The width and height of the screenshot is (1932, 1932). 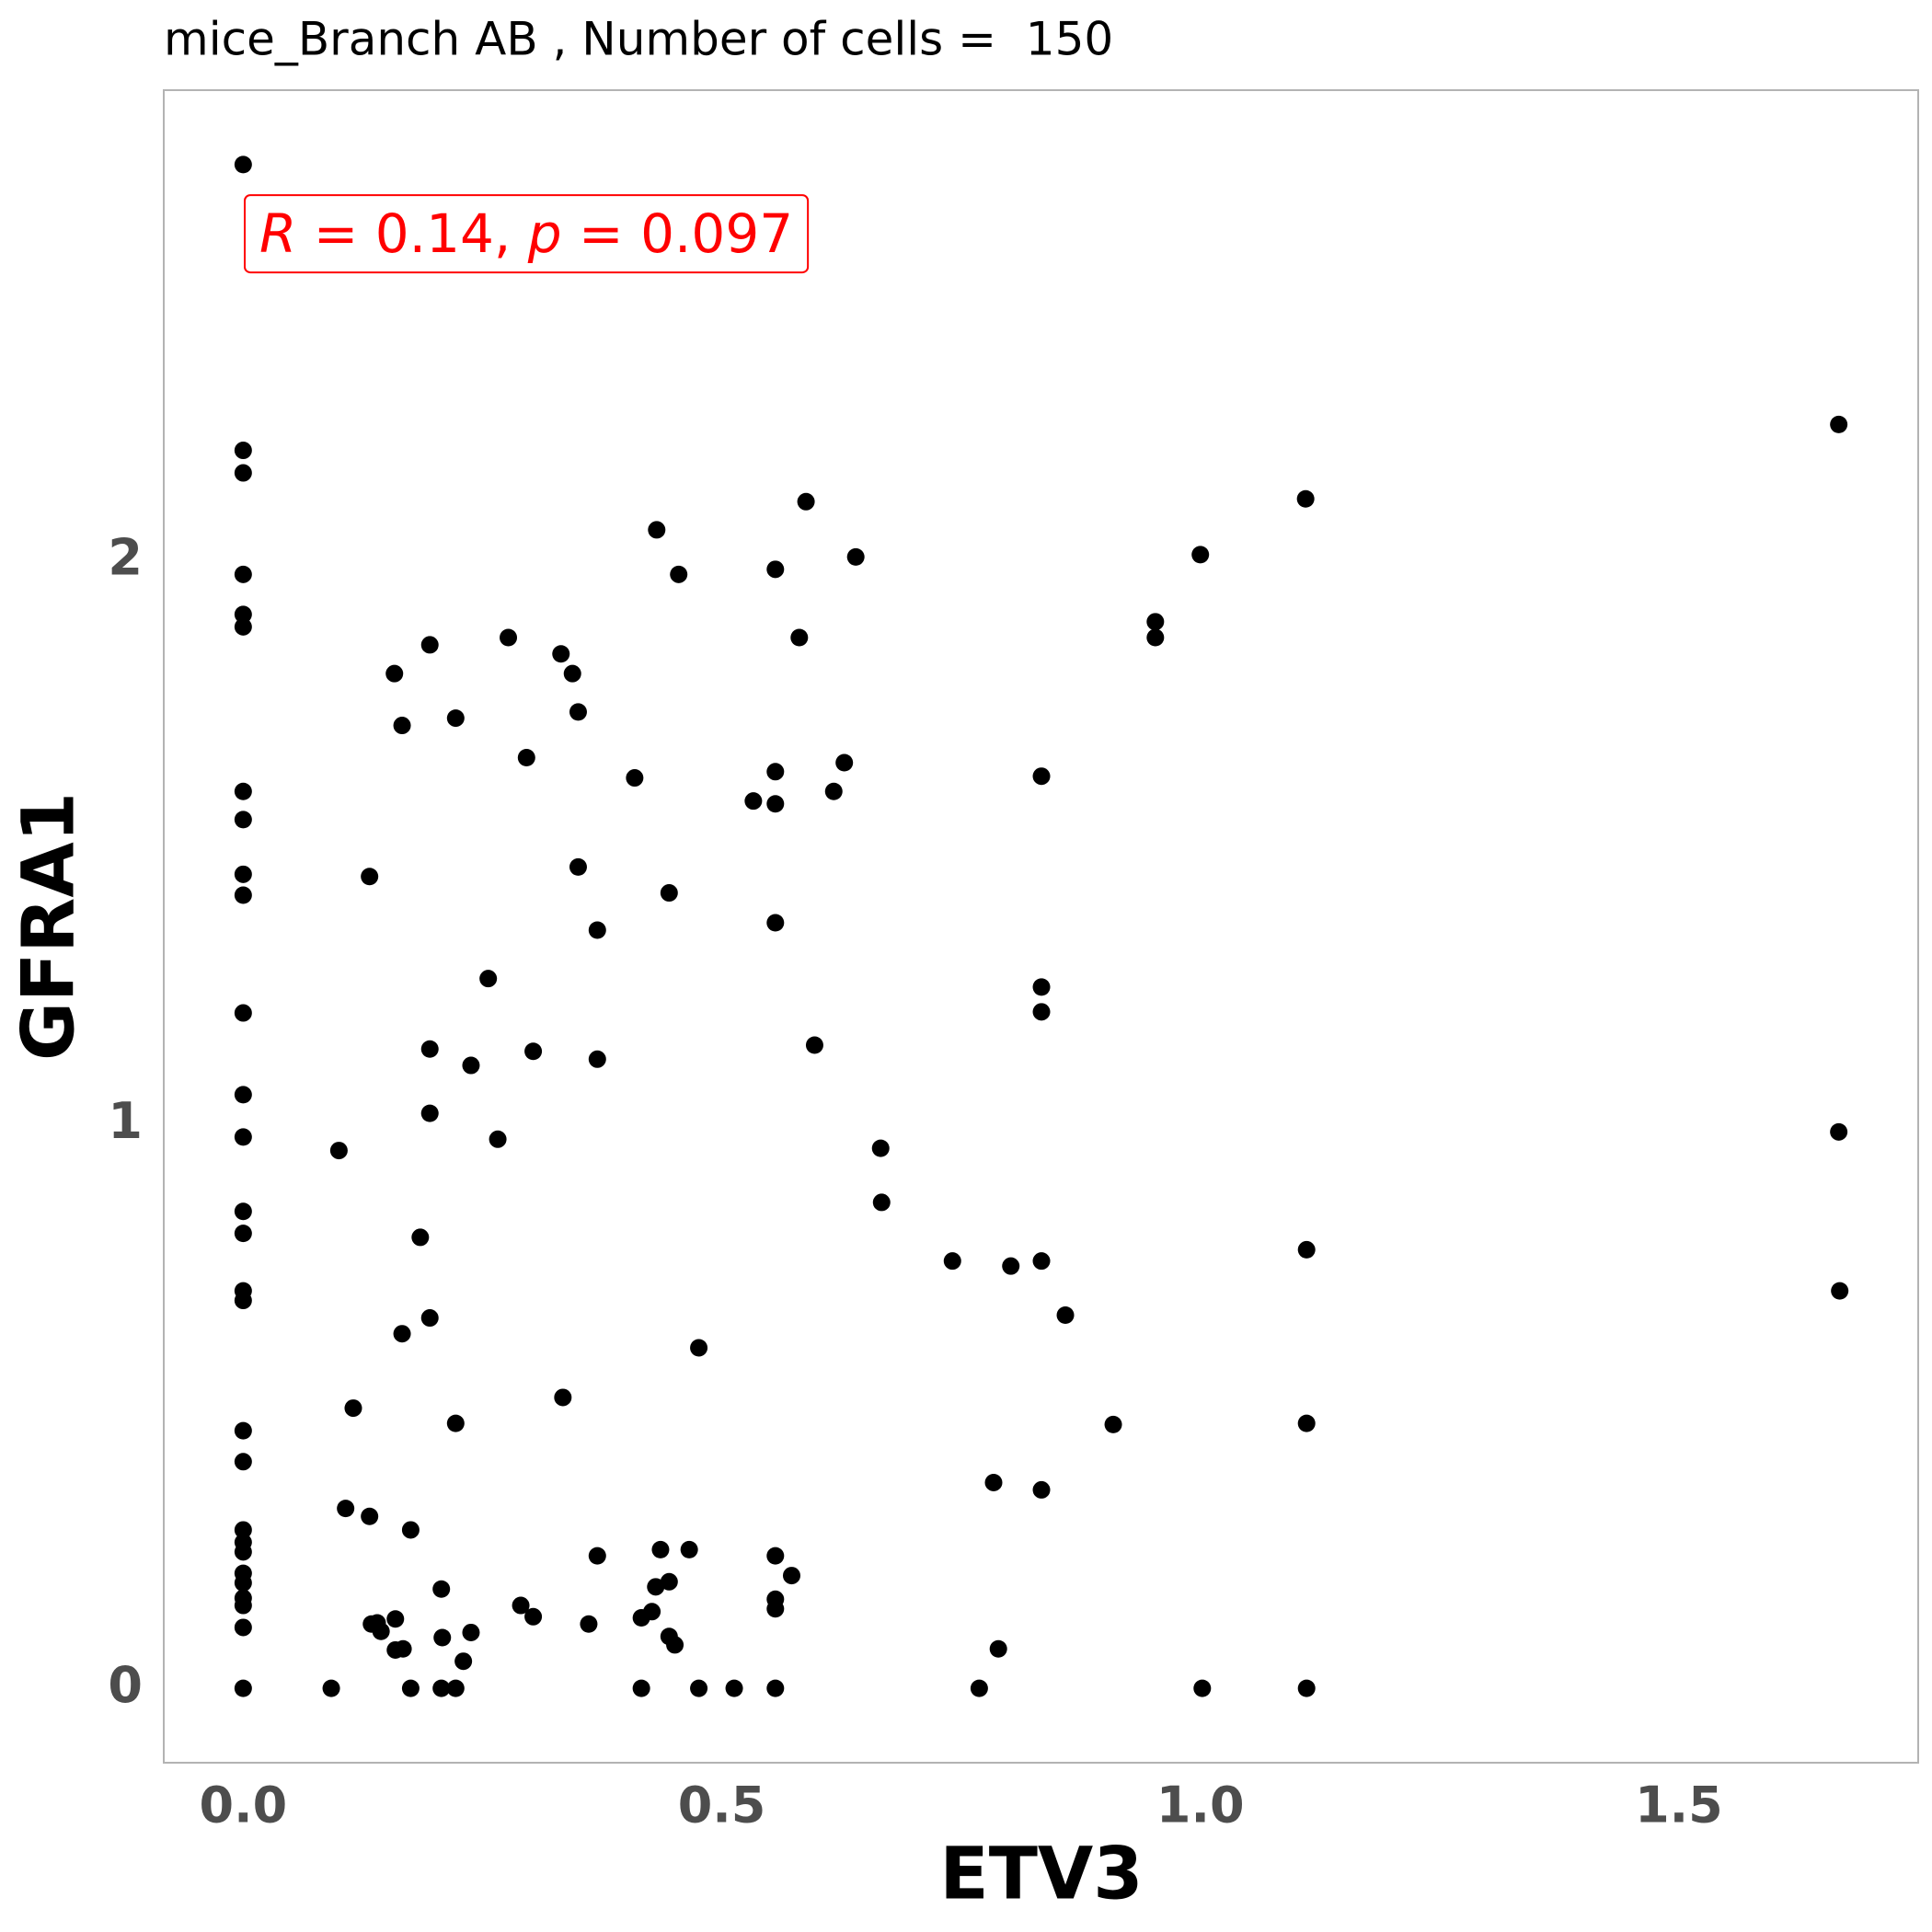 What do you see at coordinates (48, 926) in the screenshot?
I see `y-axis-title: GFRA1` at bounding box center [48, 926].